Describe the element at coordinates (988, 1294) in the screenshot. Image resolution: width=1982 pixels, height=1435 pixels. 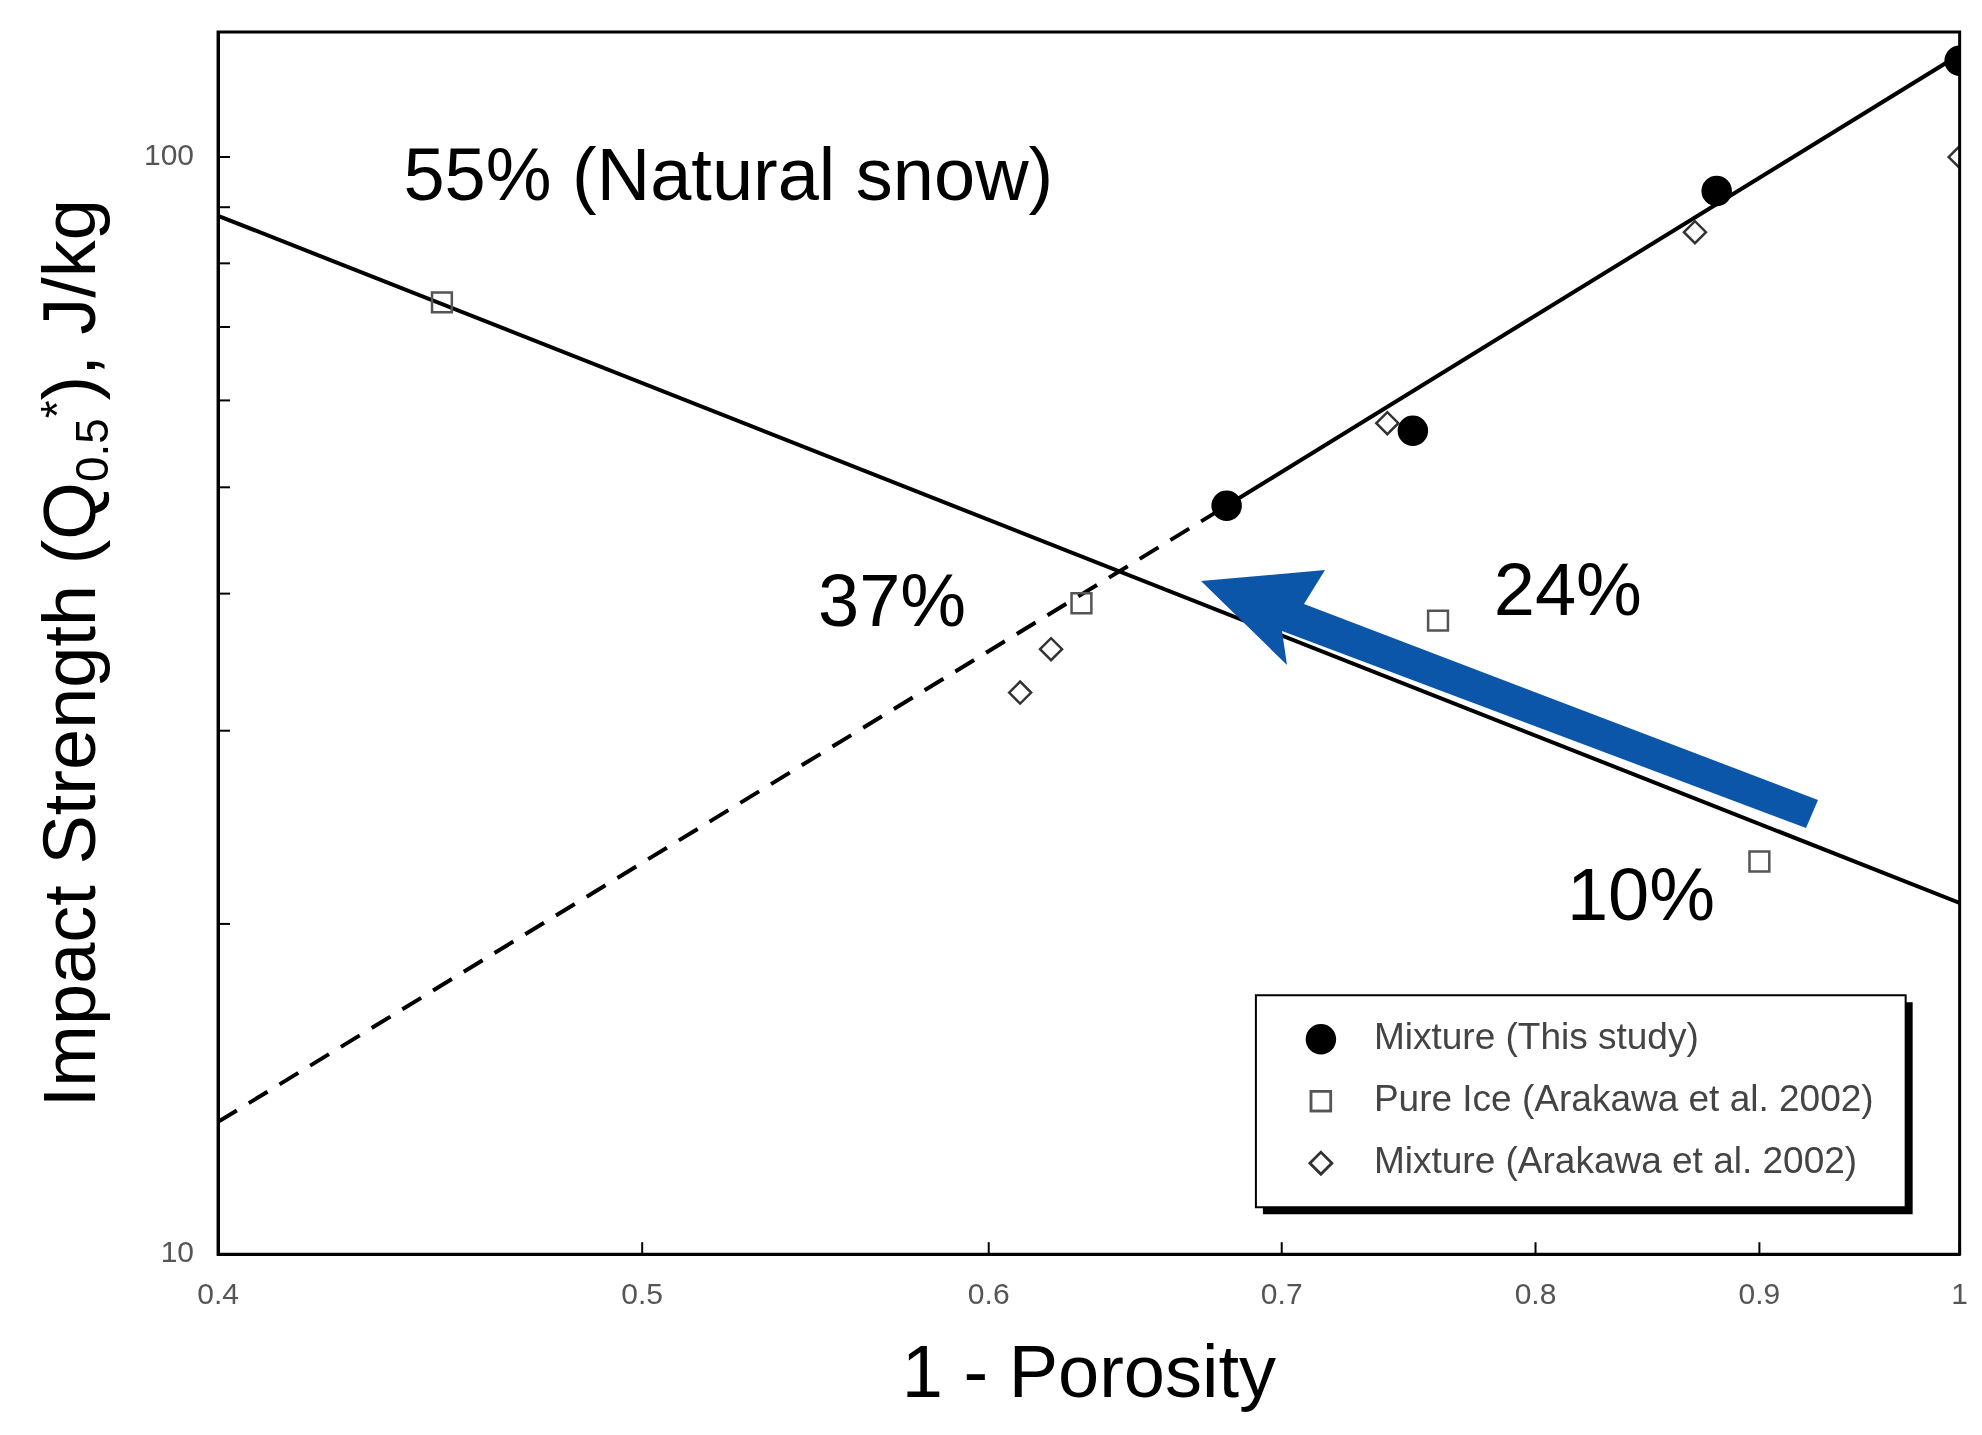
I see `x-tick-label: 0.6` at that location.